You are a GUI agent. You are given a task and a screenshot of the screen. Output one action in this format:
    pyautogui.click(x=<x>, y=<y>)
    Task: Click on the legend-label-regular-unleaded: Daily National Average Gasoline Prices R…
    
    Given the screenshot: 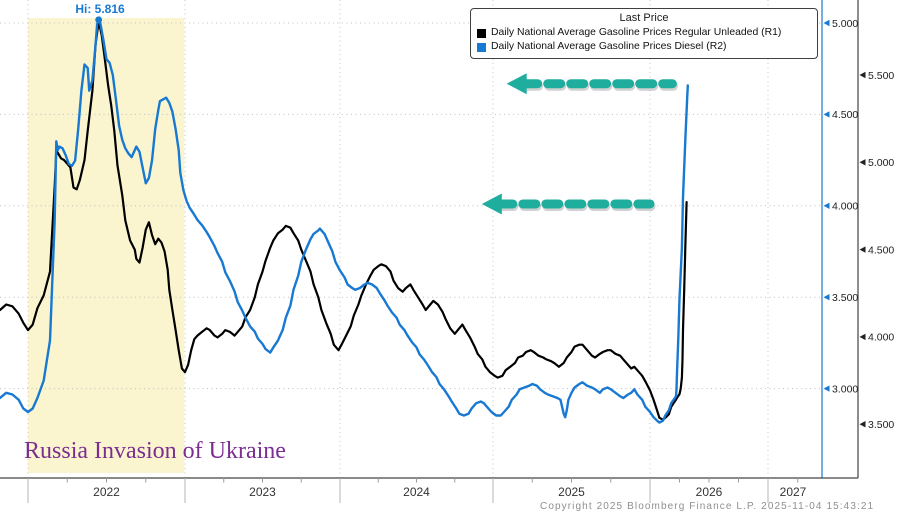 What is the action you would take?
    pyautogui.click(x=636, y=32)
    